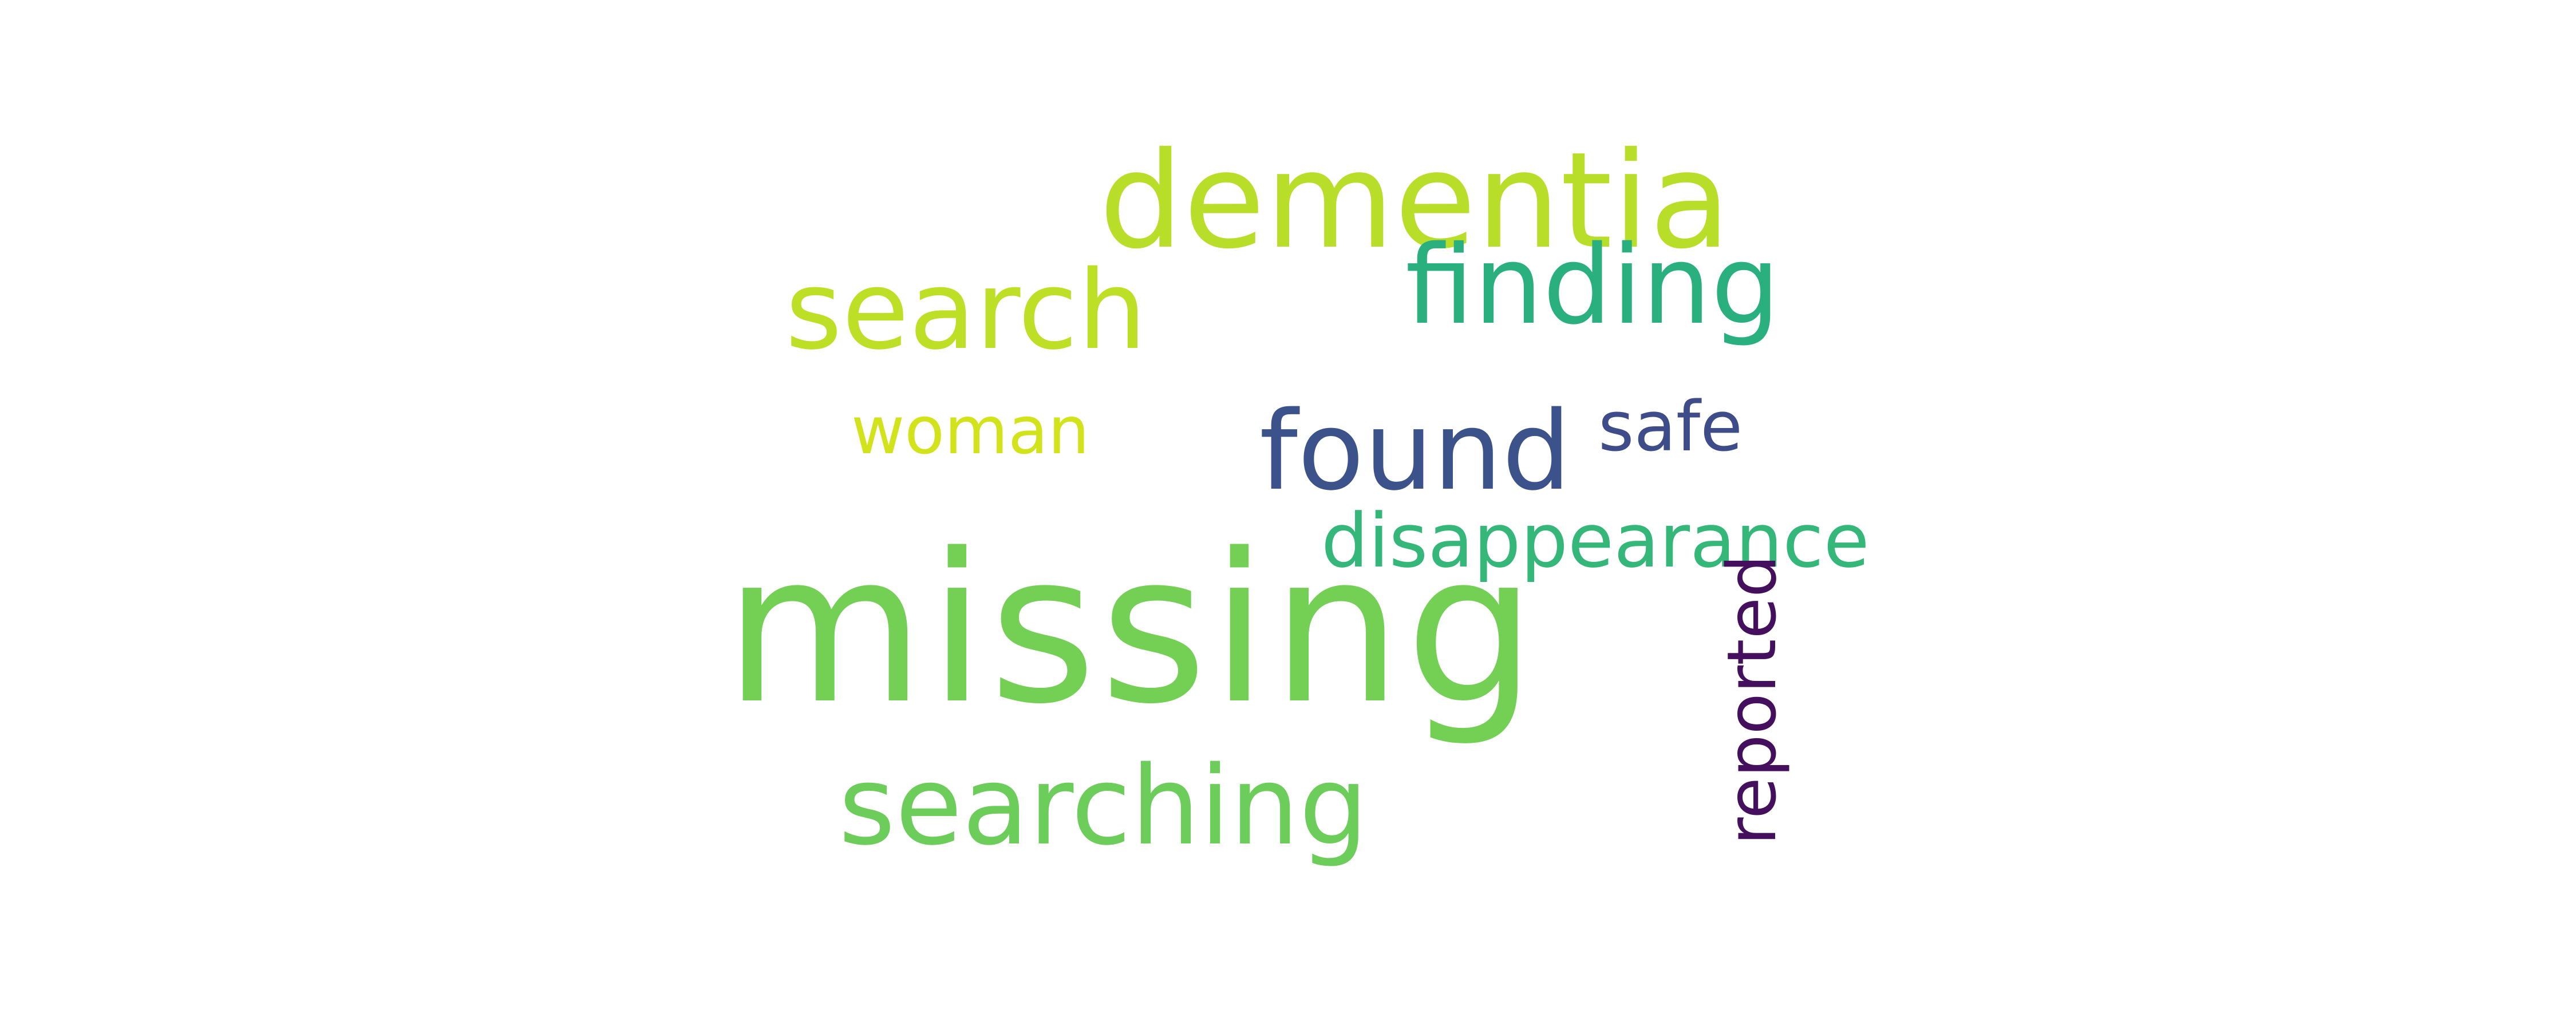 The image size is (2576, 1030). I want to click on word-finding: finding, so click(1592, 285).